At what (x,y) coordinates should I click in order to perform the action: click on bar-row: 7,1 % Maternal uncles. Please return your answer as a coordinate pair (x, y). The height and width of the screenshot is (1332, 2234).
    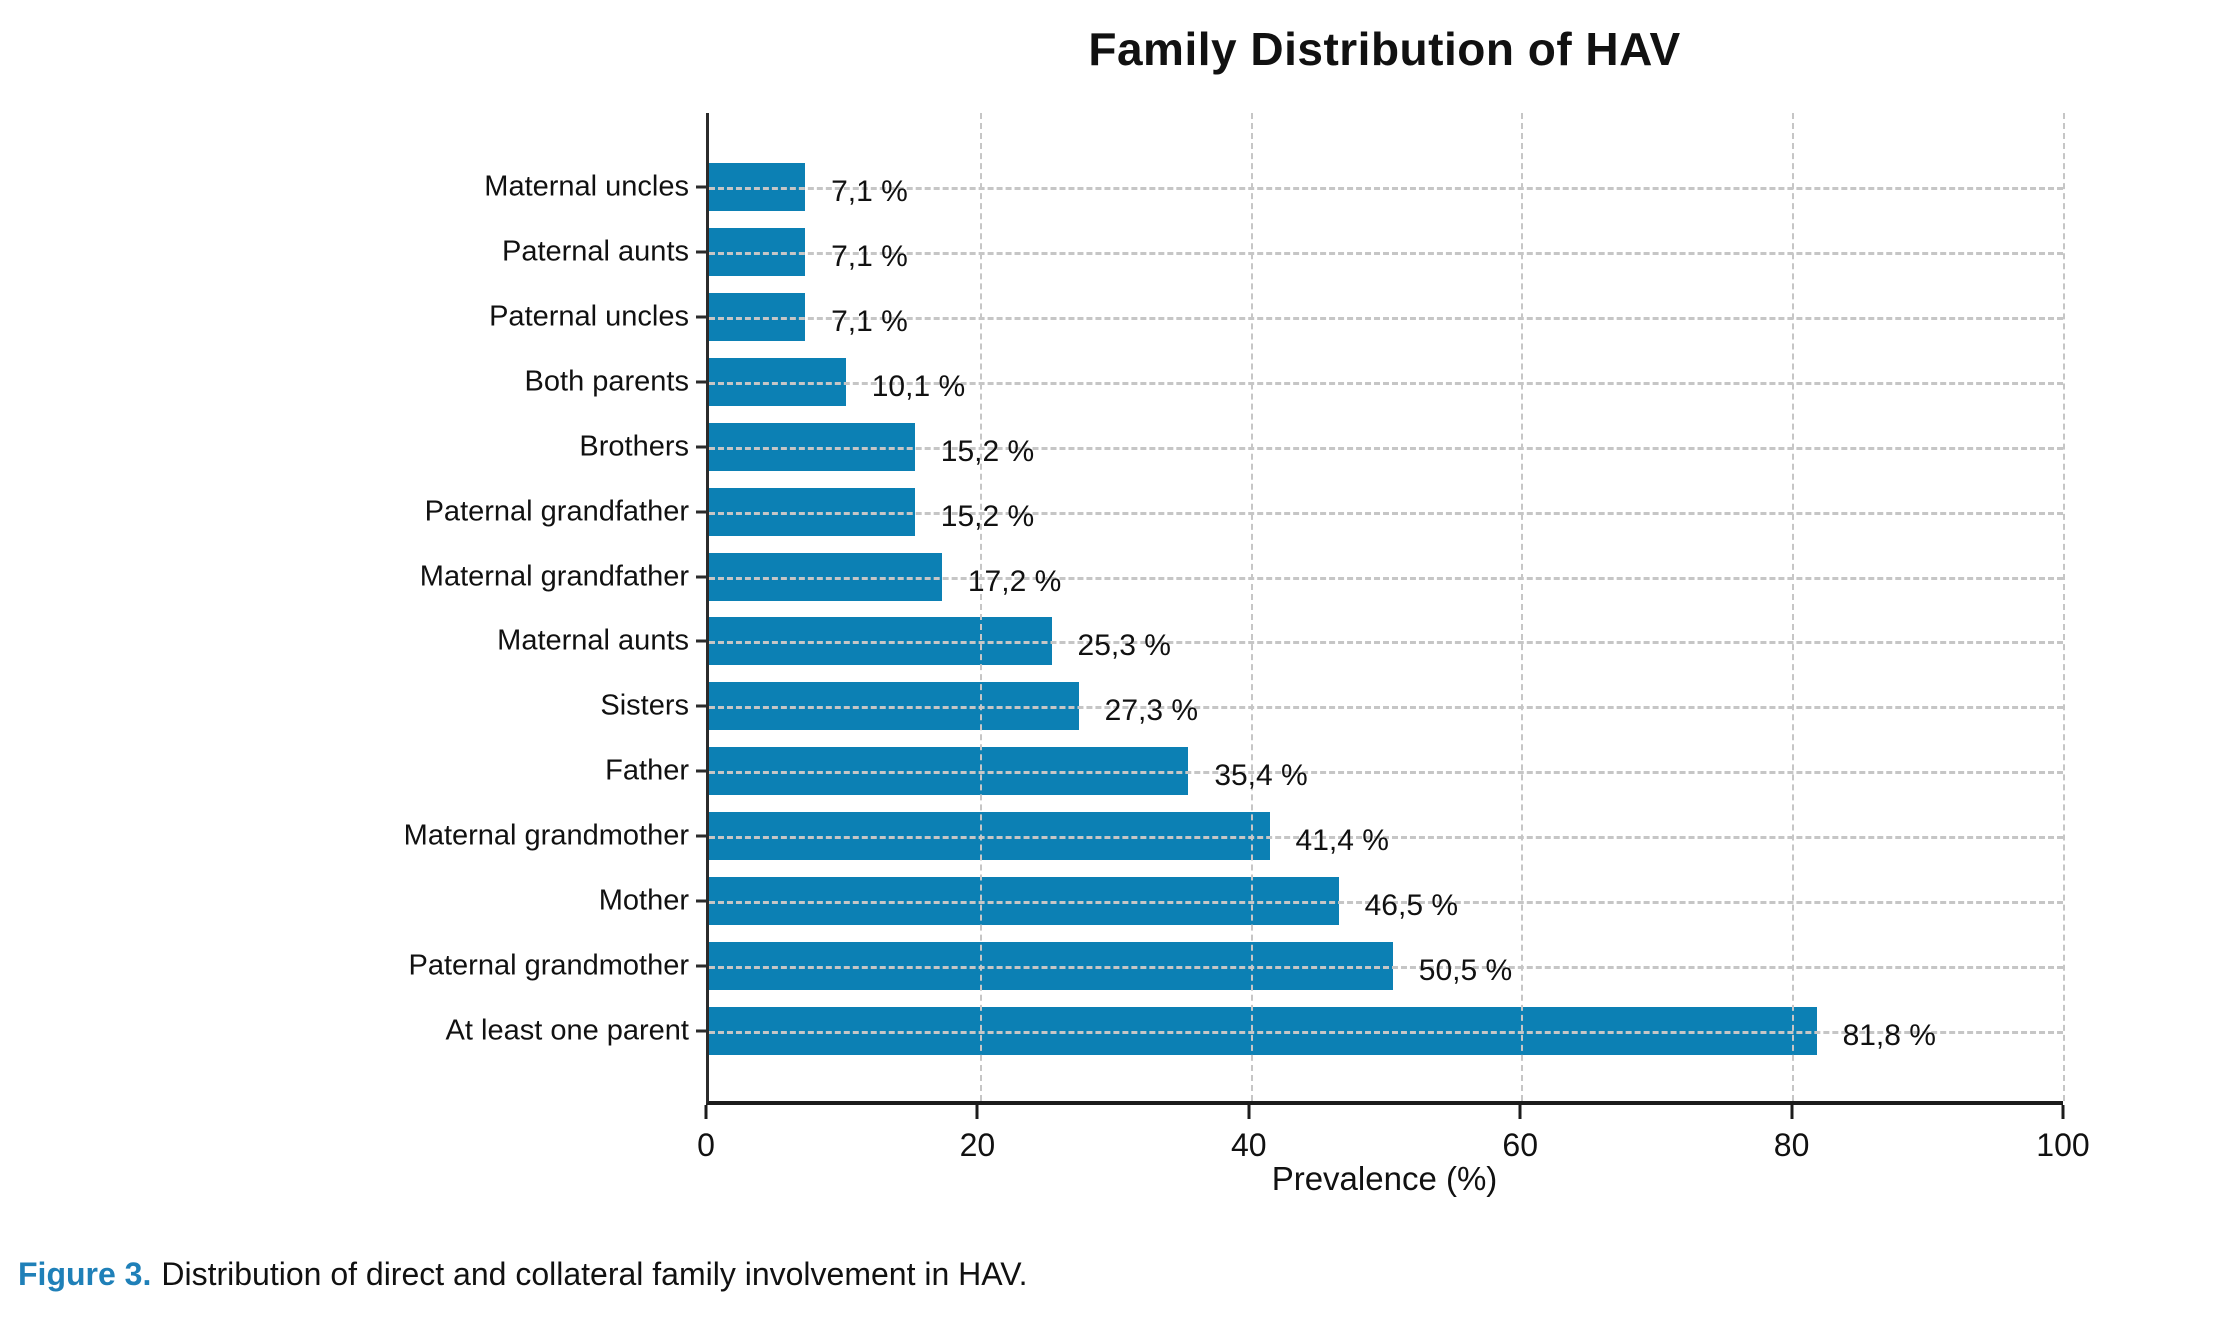
    Looking at the image, I should click on (1273, 187).